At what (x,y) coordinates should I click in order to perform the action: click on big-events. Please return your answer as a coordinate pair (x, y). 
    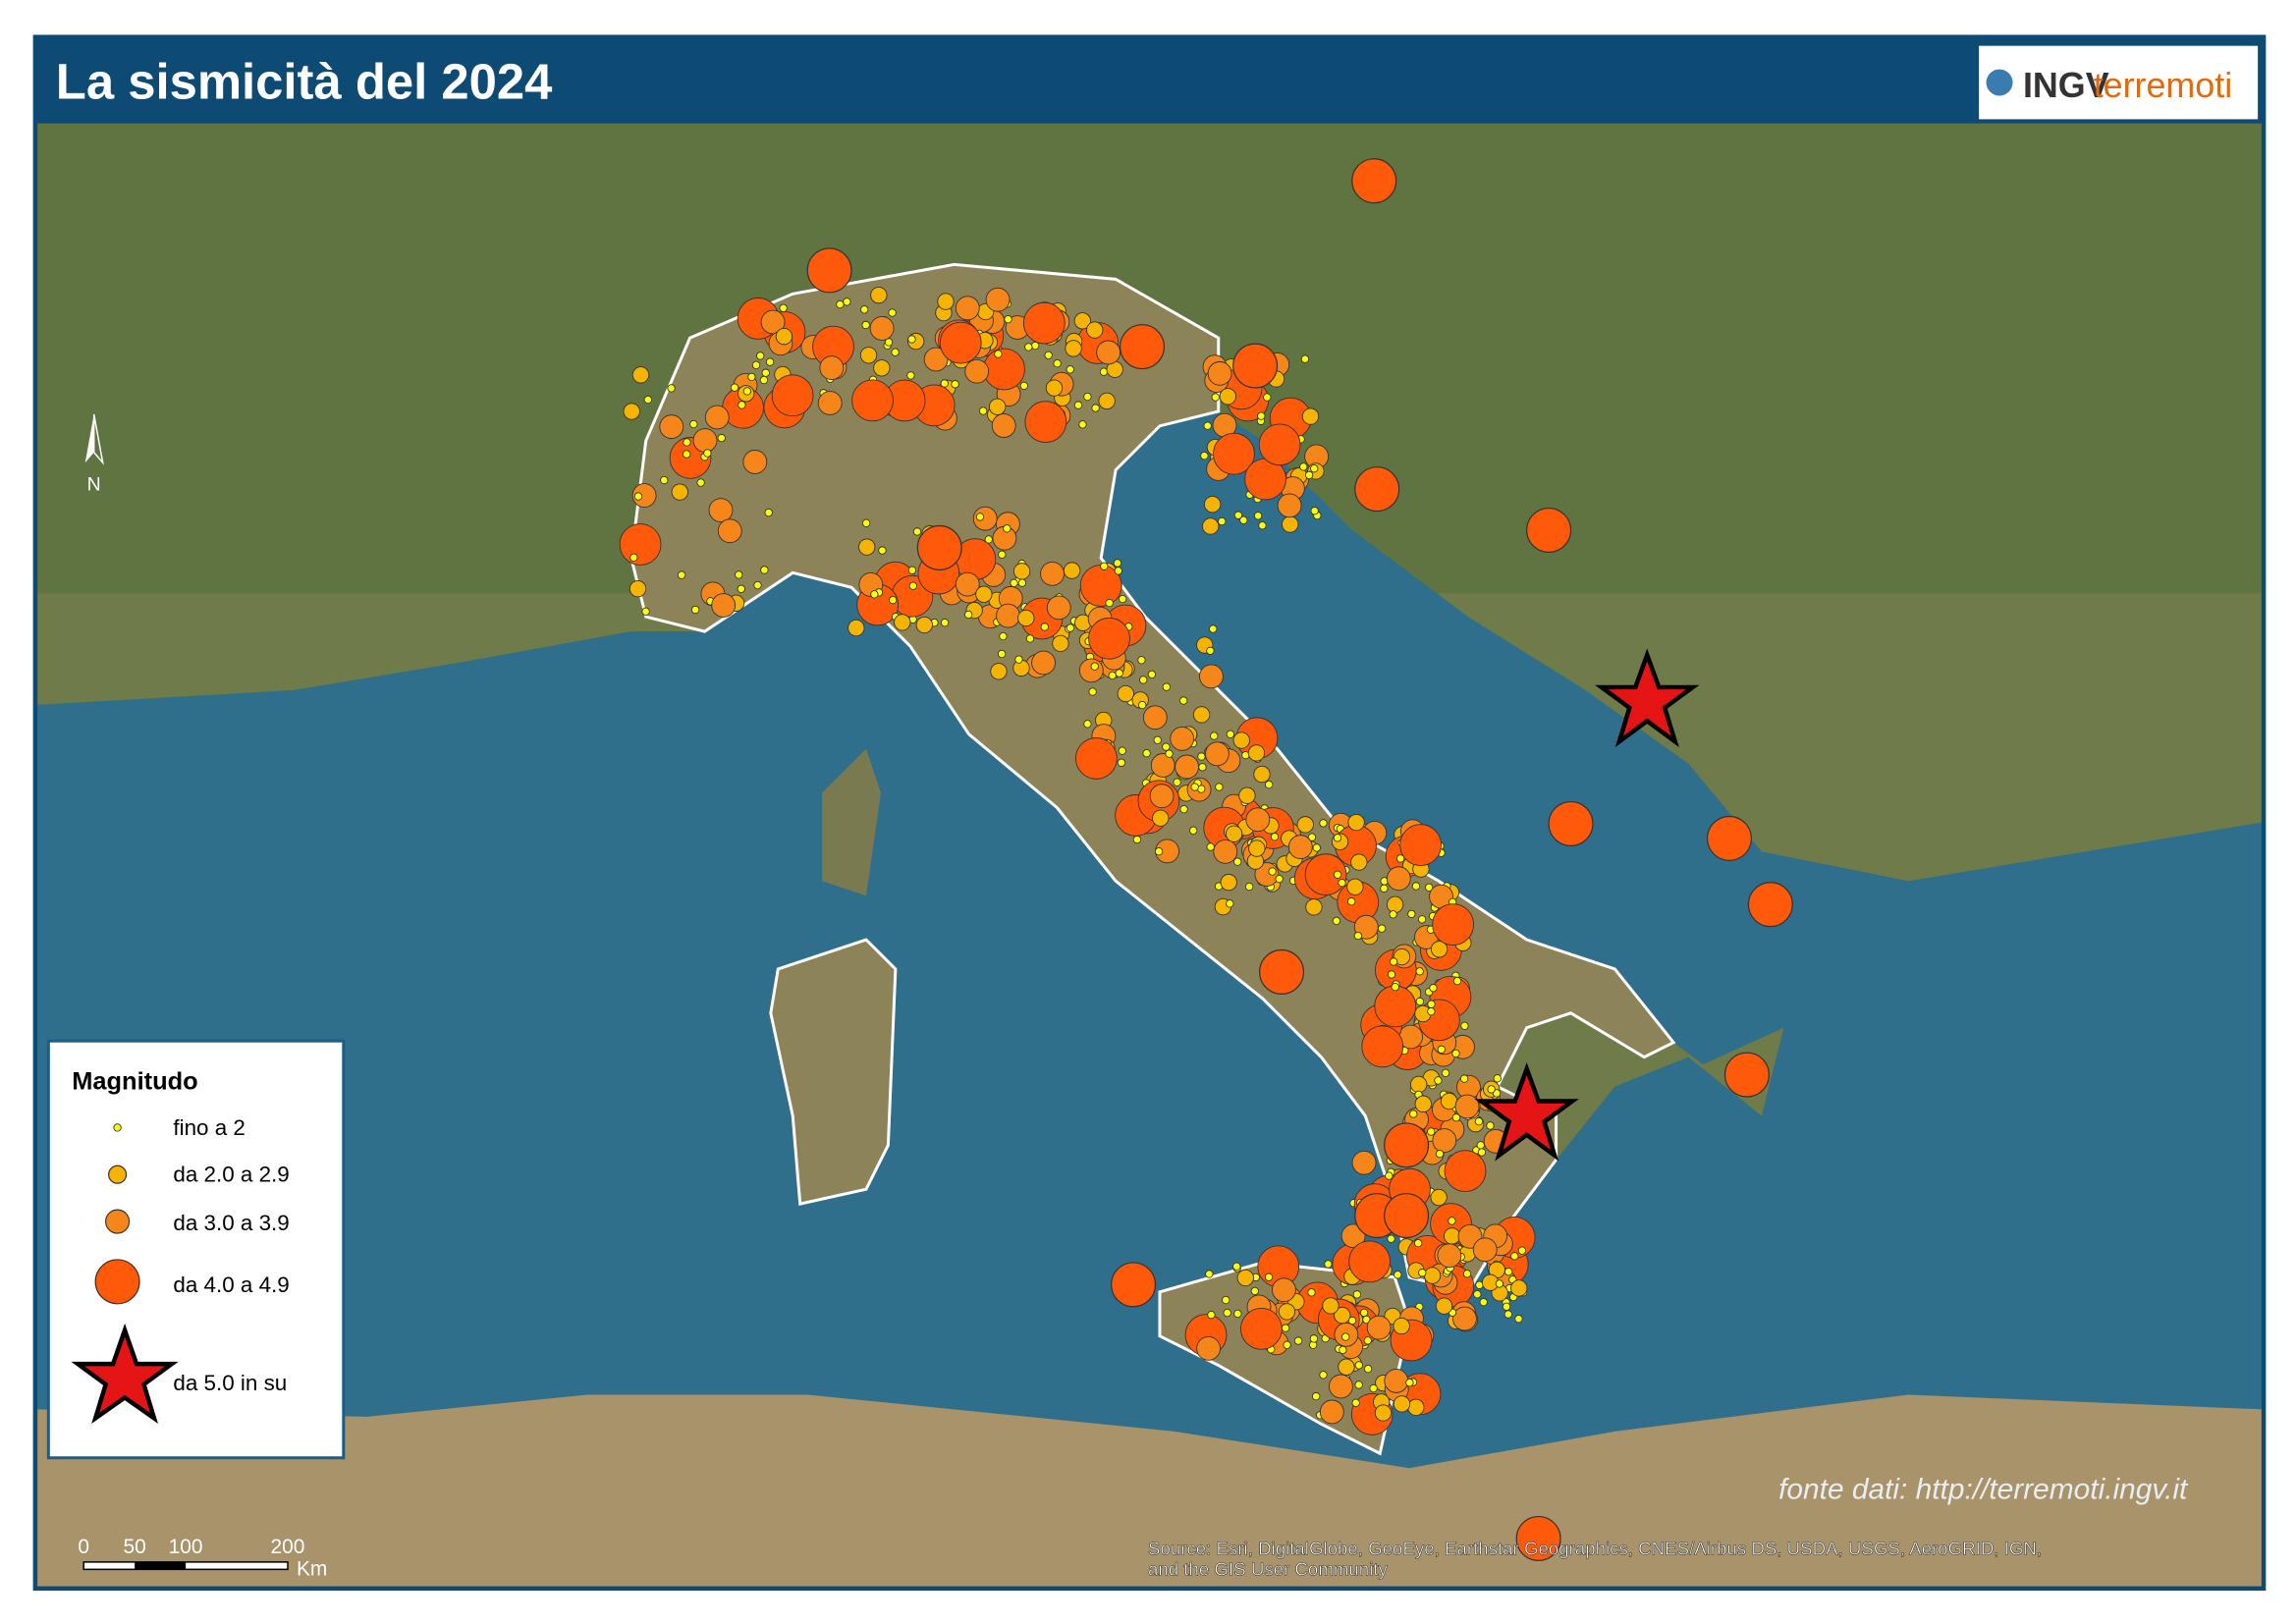
    Looking at the image, I should click on (1587, 905).